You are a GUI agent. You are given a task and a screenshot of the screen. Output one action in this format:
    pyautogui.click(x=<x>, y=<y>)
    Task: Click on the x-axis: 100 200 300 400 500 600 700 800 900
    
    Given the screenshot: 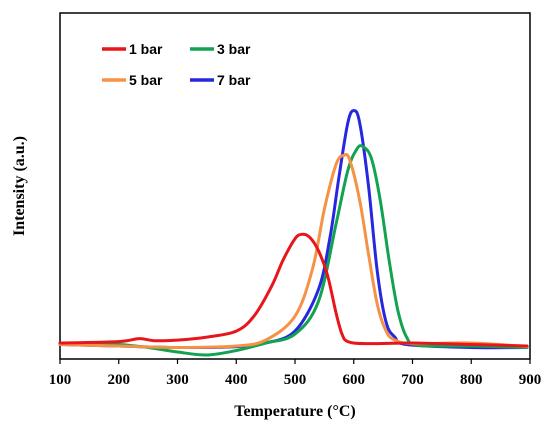 What is the action you would take?
    pyautogui.click(x=295, y=373)
    